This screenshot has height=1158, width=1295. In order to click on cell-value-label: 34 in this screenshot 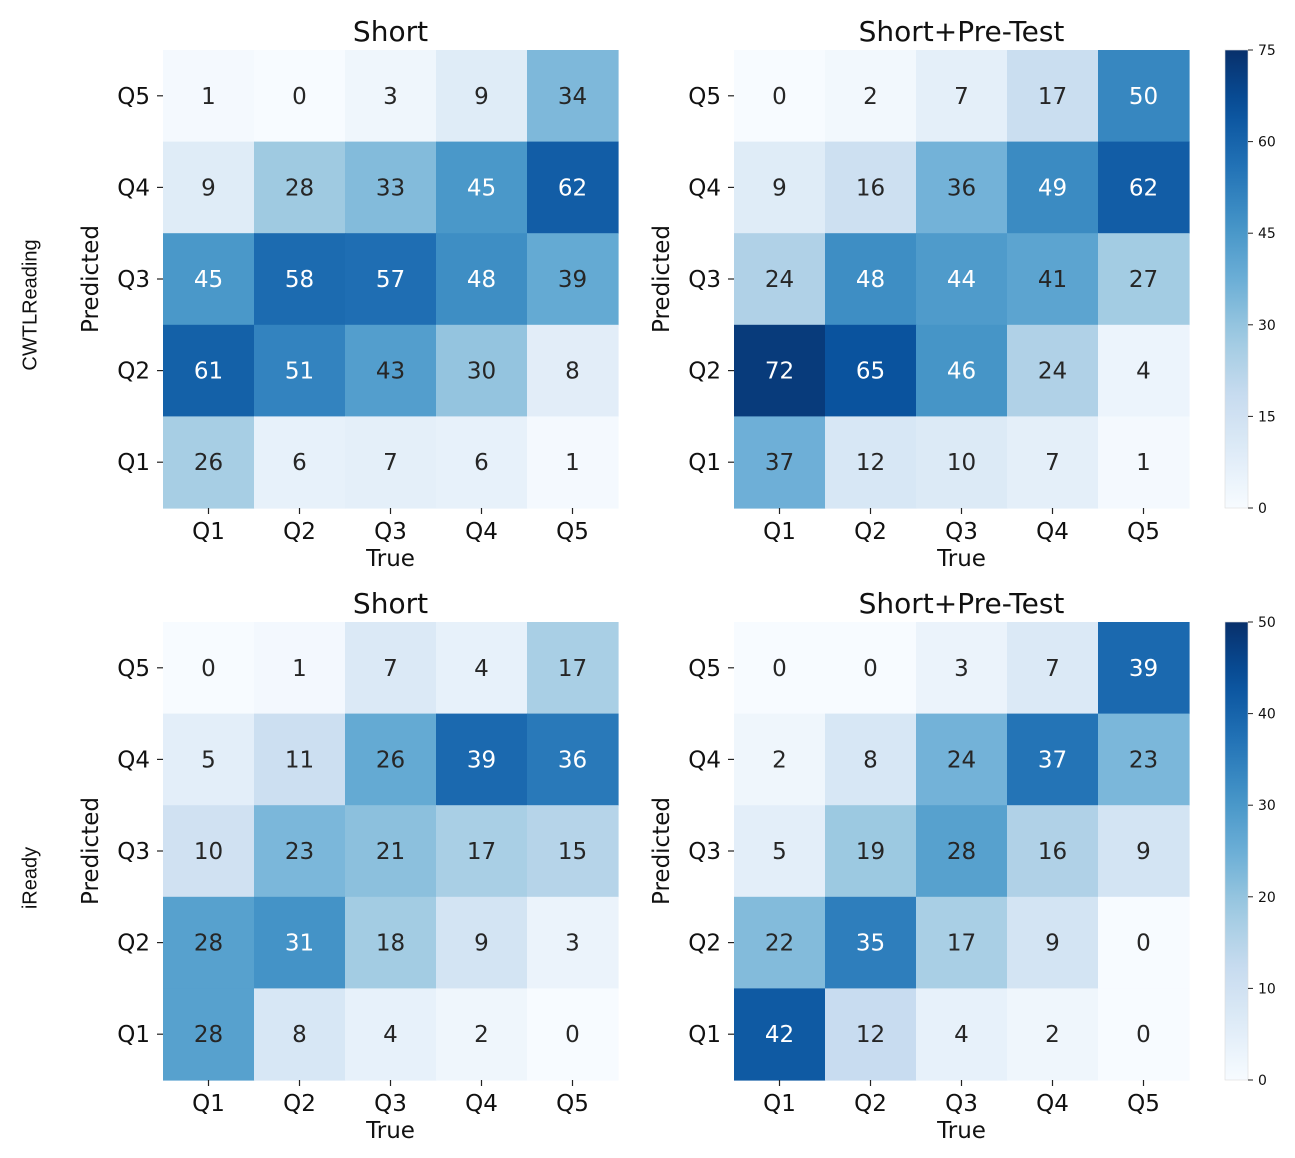, I will do `click(572, 97)`.